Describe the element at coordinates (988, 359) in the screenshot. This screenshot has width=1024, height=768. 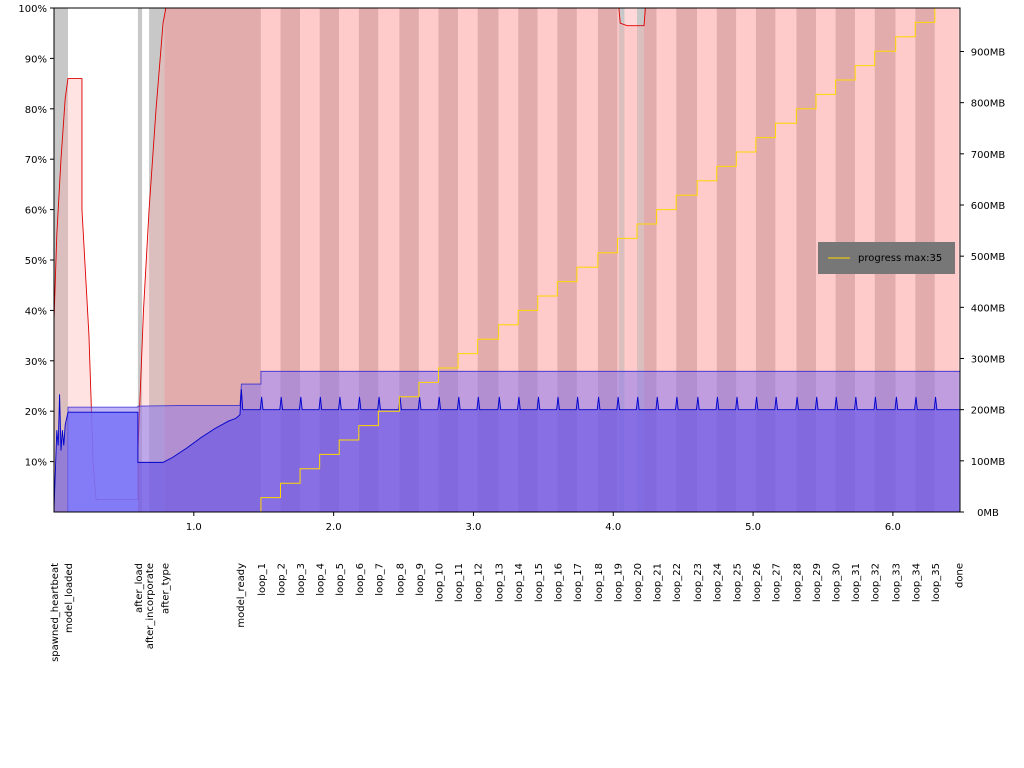
I see `y-right-tick-label: 300MB` at that location.